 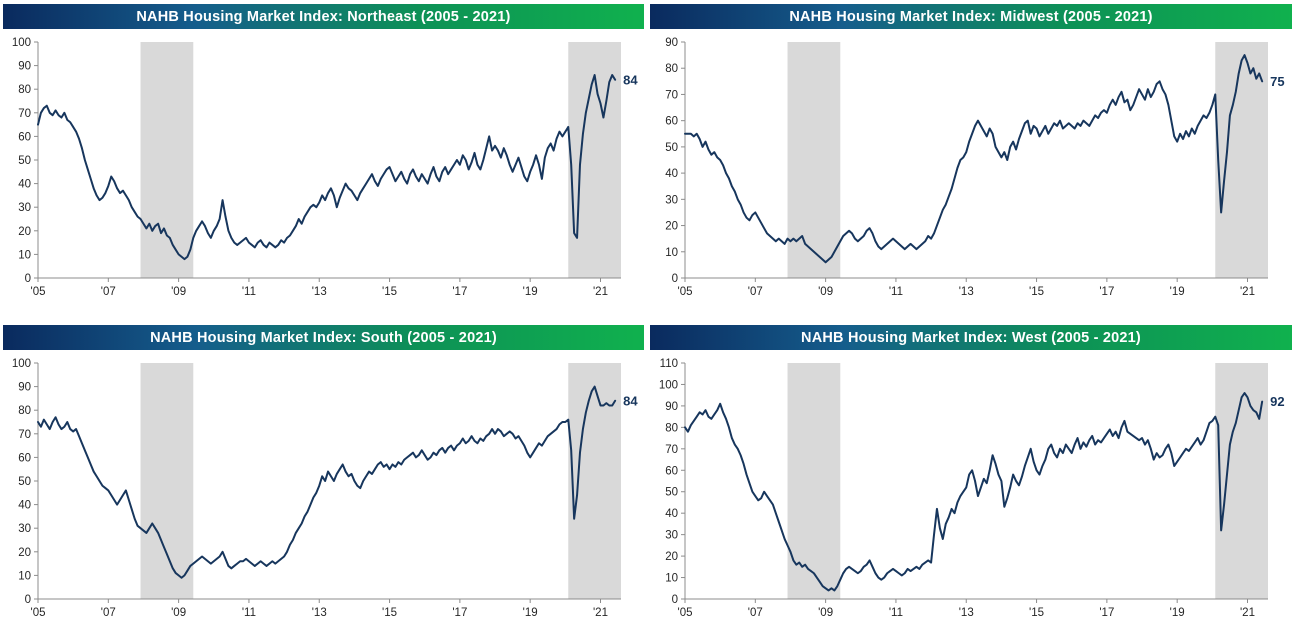 What do you see at coordinates (630, 79) in the screenshot?
I see `last-value-label-northeast: 84` at bounding box center [630, 79].